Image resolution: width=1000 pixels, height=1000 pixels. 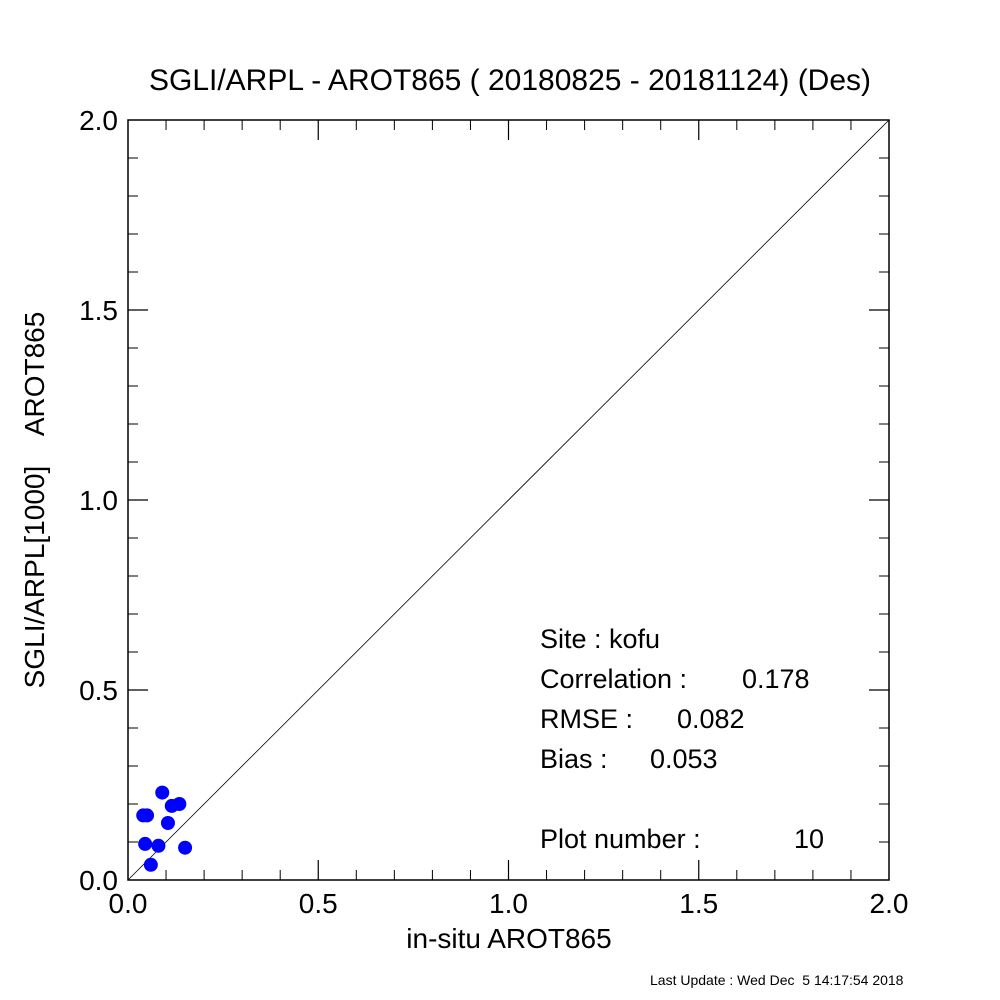 What do you see at coordinates (574, 759) in the screenshot?
I see `stat-bias-label: Bias :` at bounding box center [574, 759].